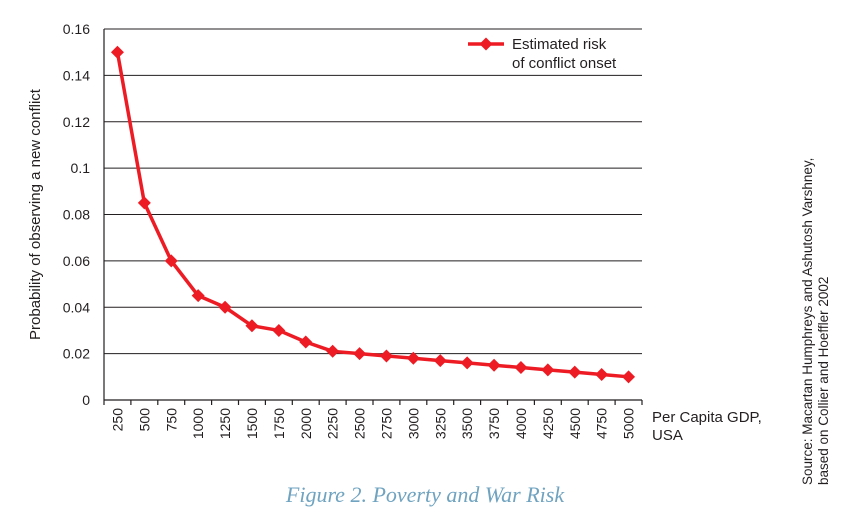 This screenshot has width=850, height=529. Describe the element at coordinates (76, 307) in the screenshot. I see `y-tick-label: 0.04` at that location.